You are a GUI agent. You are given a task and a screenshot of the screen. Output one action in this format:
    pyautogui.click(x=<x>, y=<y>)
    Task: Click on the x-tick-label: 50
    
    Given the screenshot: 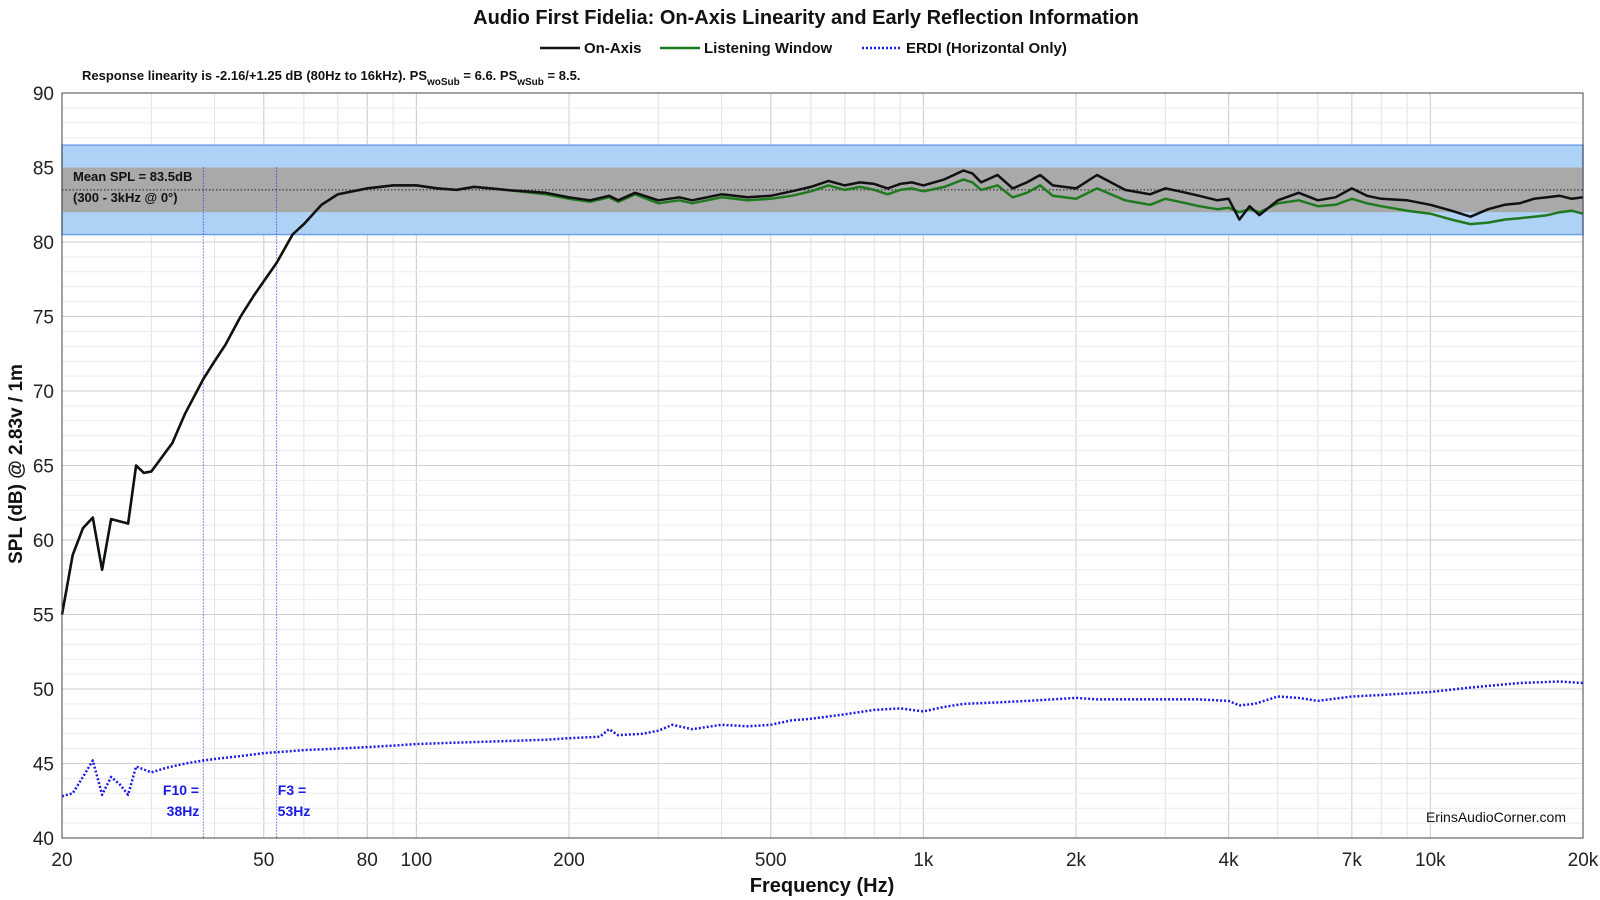 What is the action you would take?
    pyautogui.click(x=263, y=860)
    